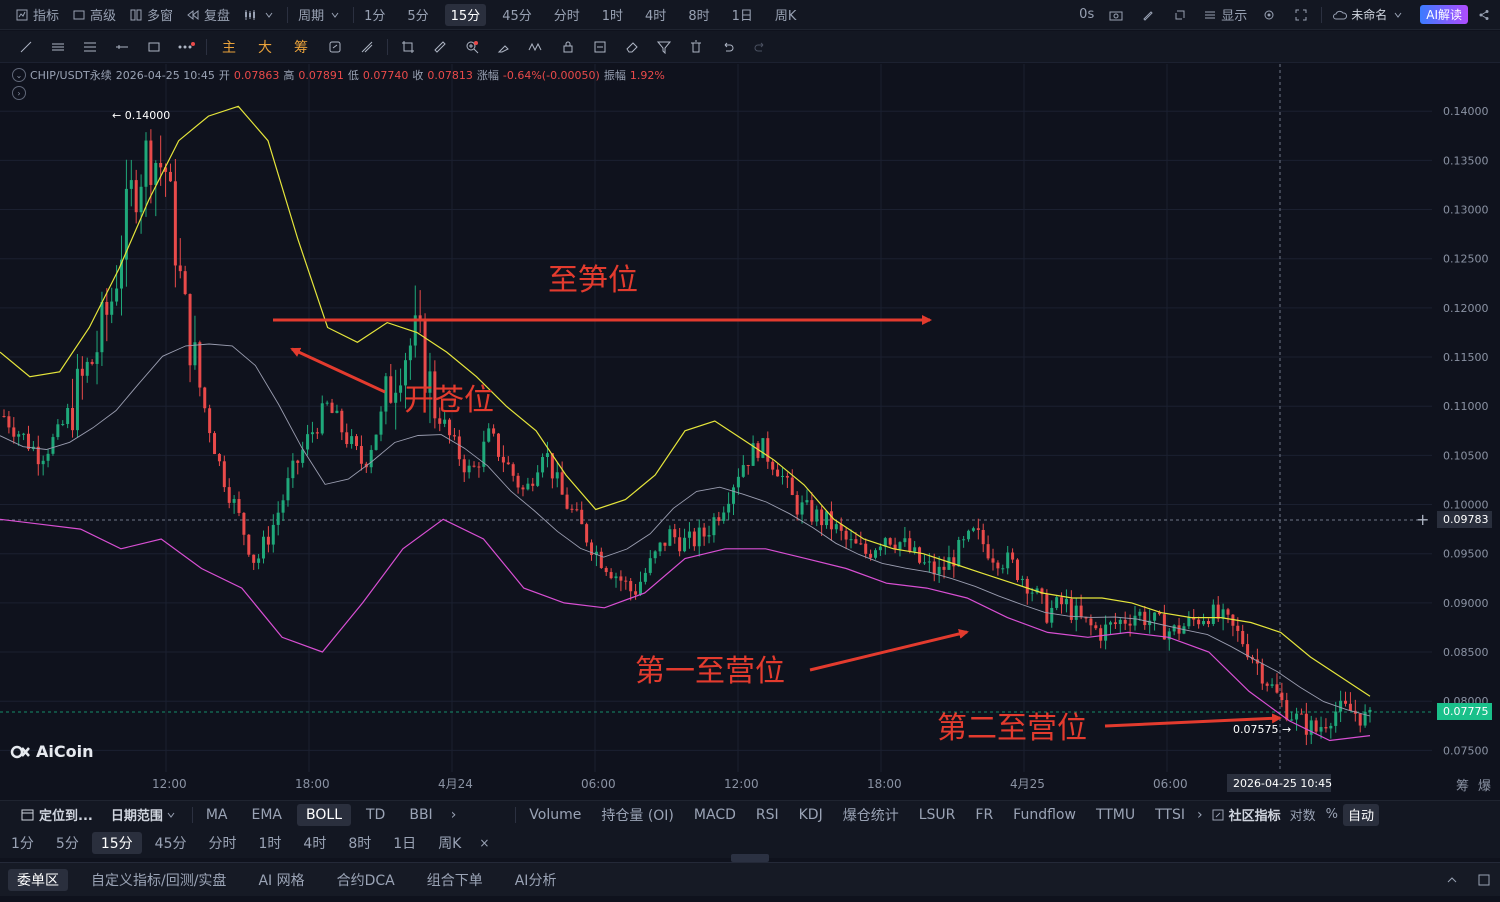 This screenshot has width=1500, height=902. What do you see at coordinates (1361, 814) in the screenshot?
I see `auto-scale-button: 自动` at bounding box center [1361, 814].